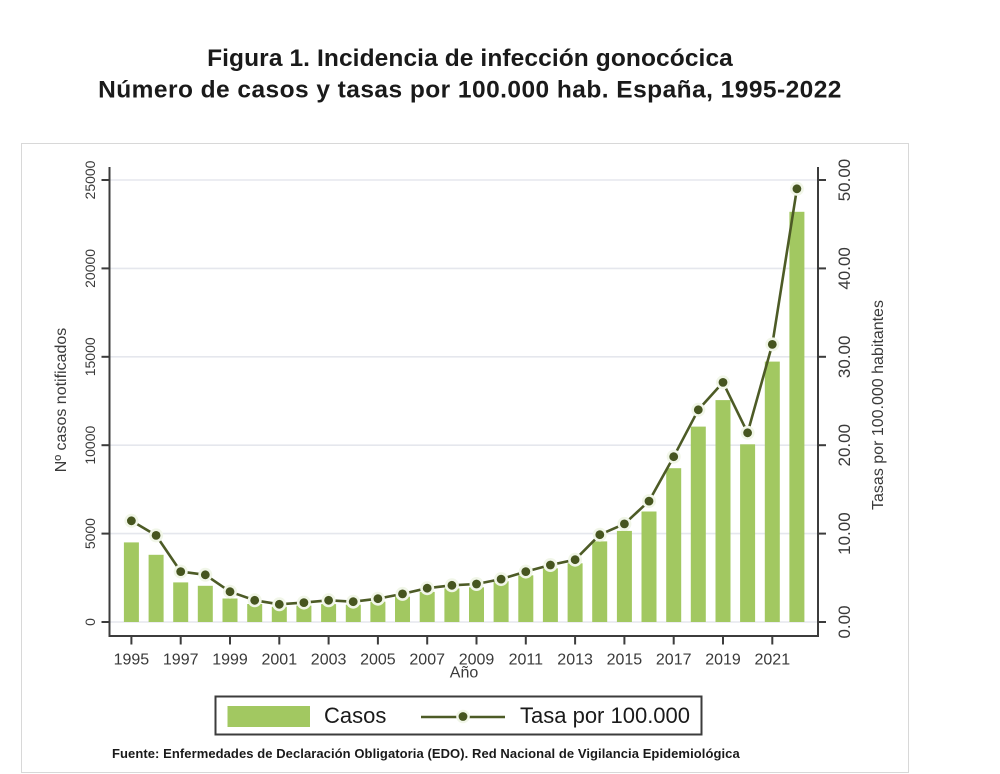  What do you see at coordinates (878, 405) in the screenshot?
I see `svg-text: Tasas por 100.000 habitantes` at bounding box center [878, 405].